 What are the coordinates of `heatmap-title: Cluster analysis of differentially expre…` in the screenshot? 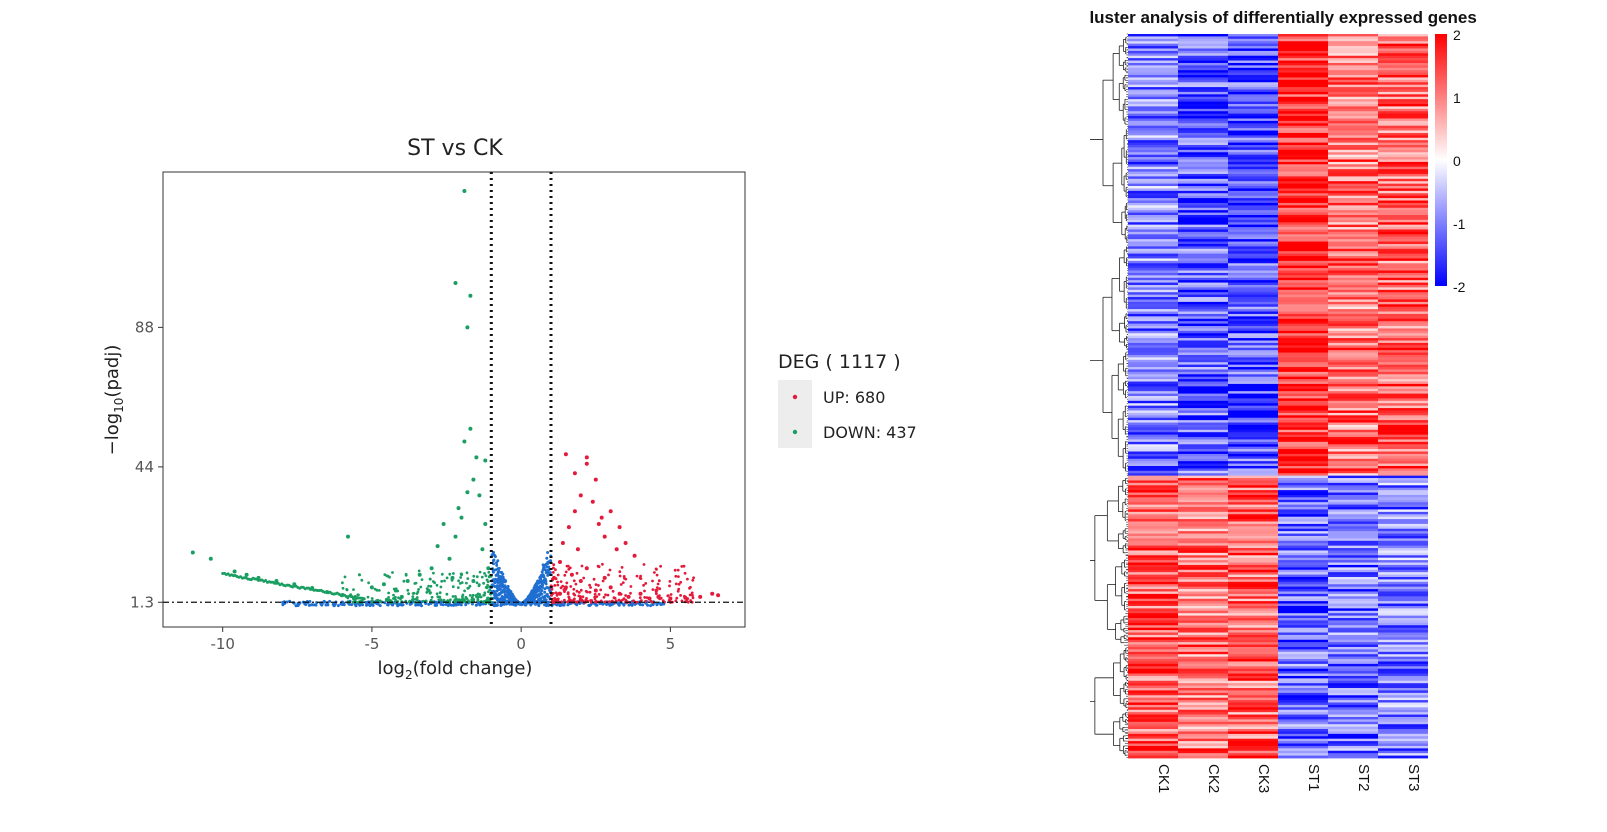 It's located at (1283, 17).